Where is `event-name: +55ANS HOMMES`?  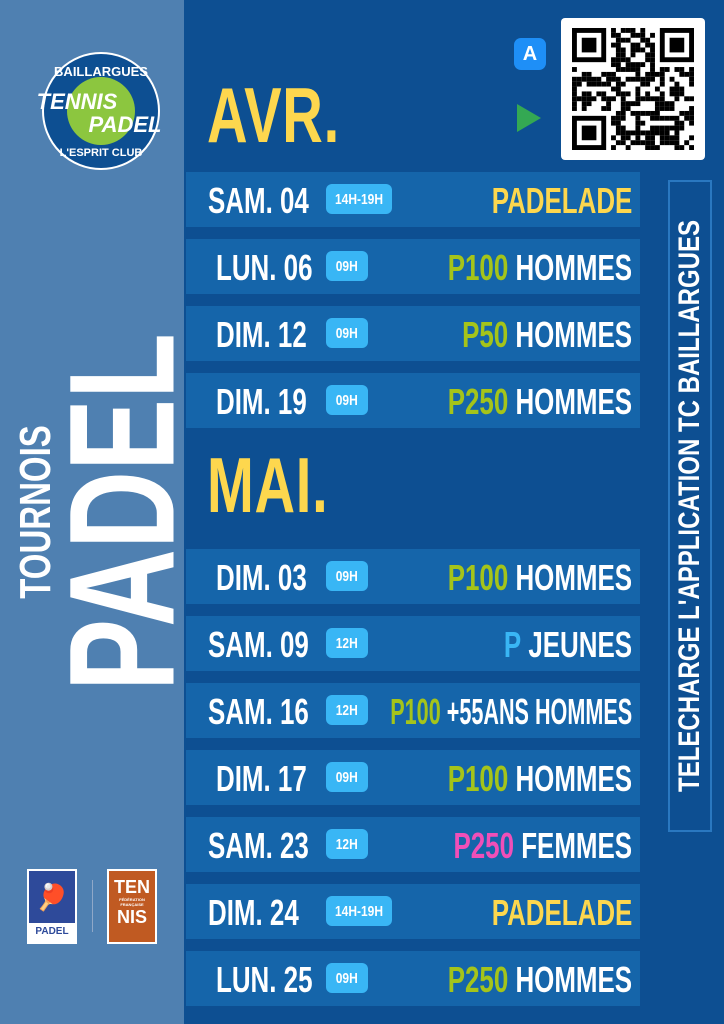 event-name: +55ANS HOMMES is located at coordinates (539, 711).